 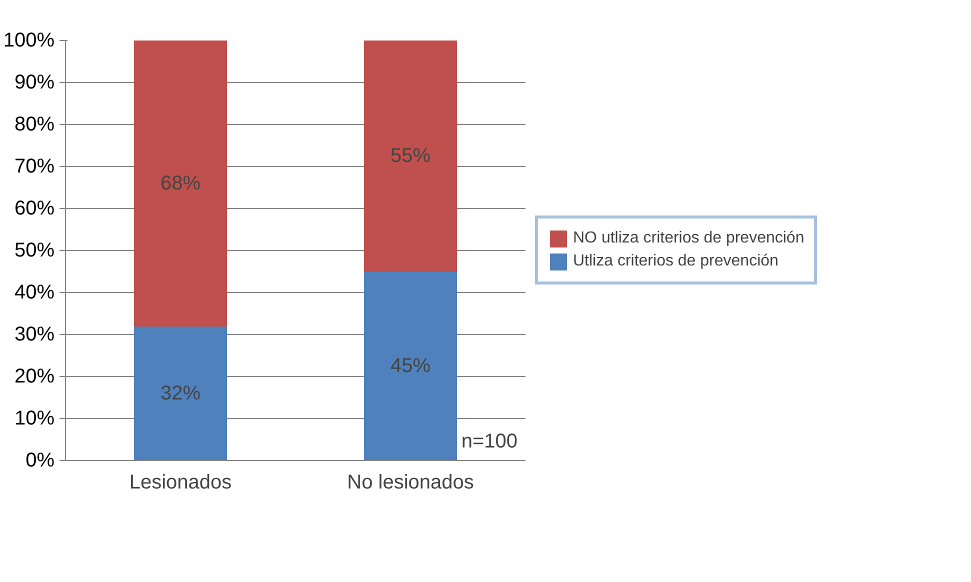 What do you see at coordinates (34, 125) in the screenshot?
I see `y-tick-label: 80%` at bounding box center [34, 125].